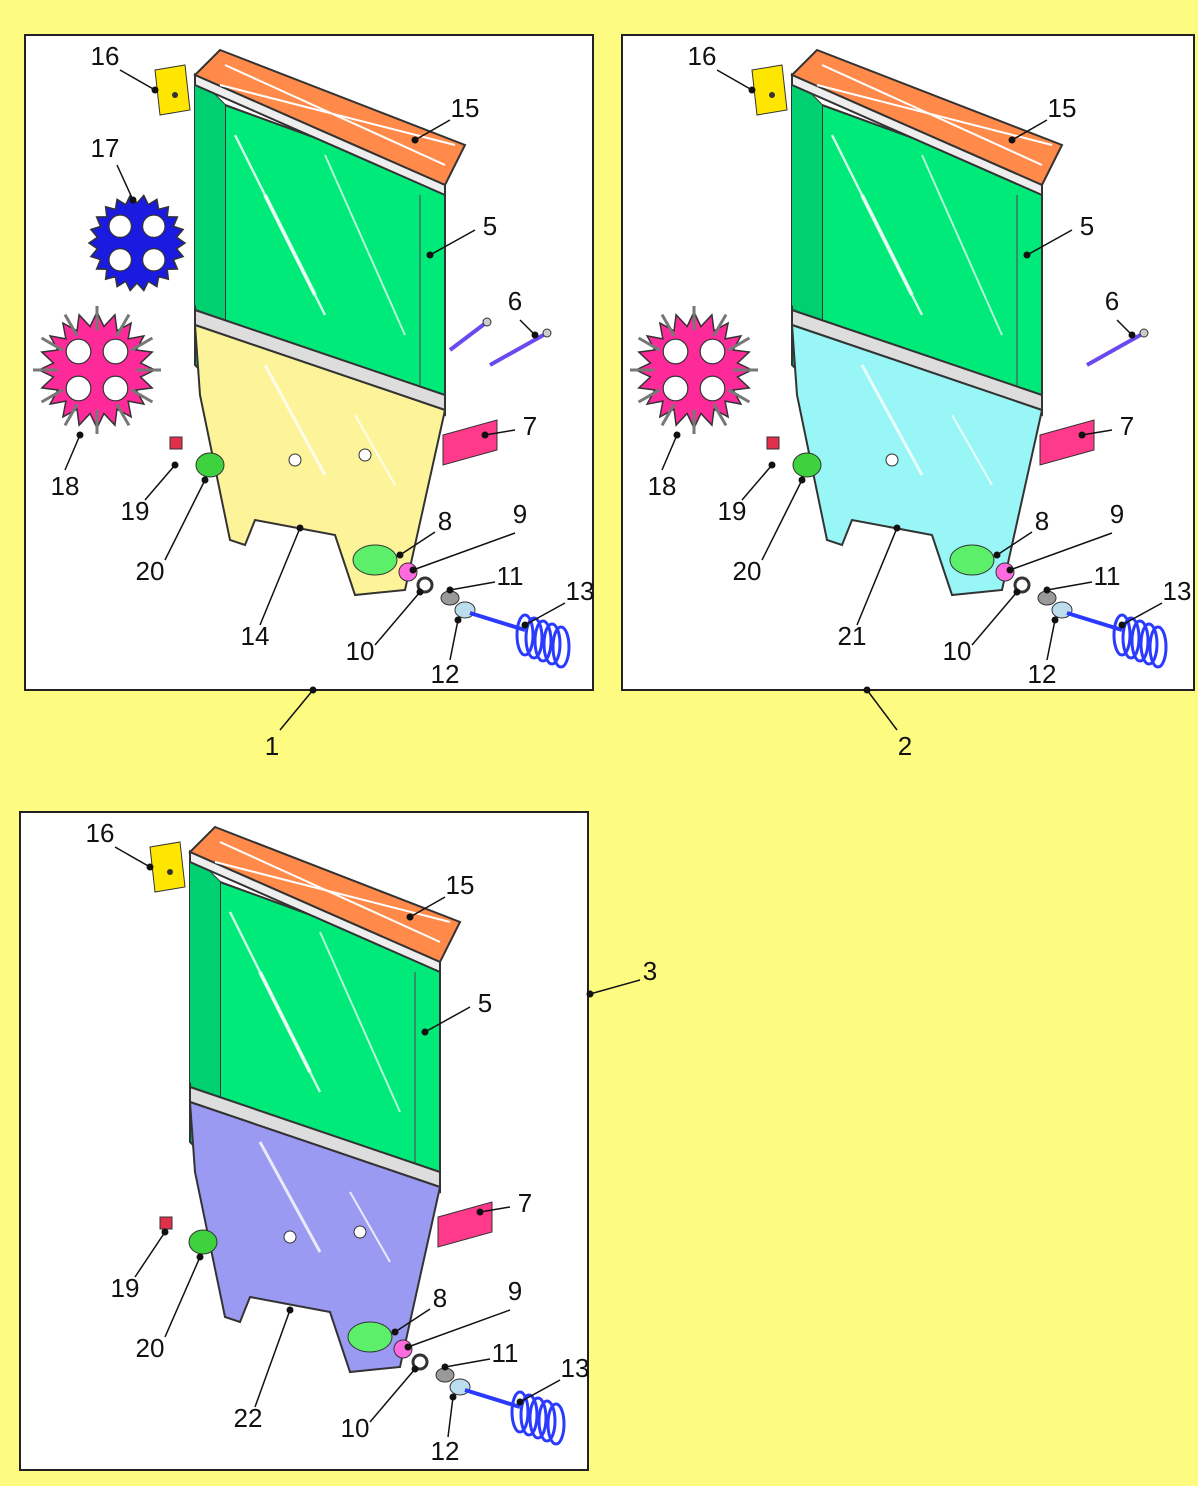 This screenshot has height=1486, width=1198. What do you see at coordinates (150, 571) in the screenshot?
I see `part-label-20: 20` at bounding box center [150, 571].